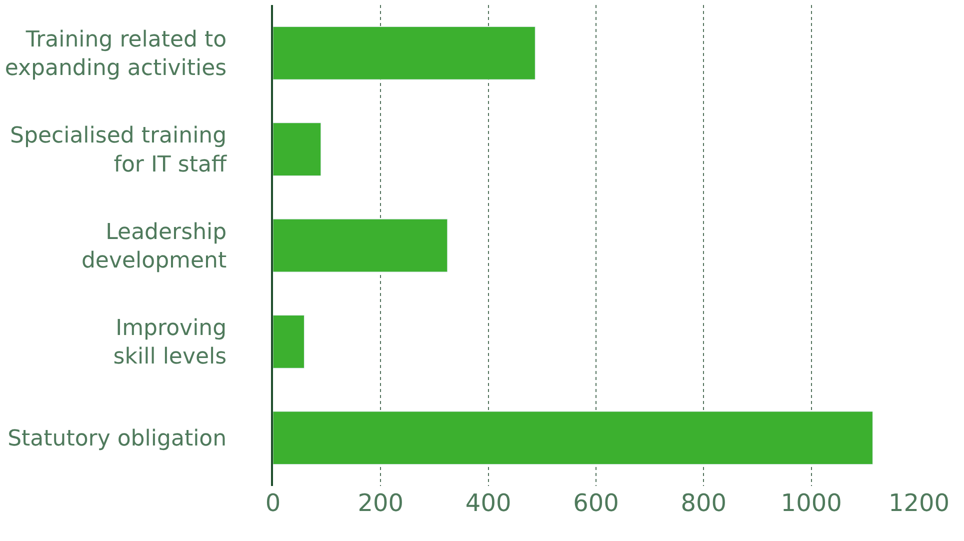 The image size is (964, 541). What do you see at coordinates (117, 439) in the screenshot?
I see `y-tick-label: Statutory obligation` at bounding box center [117, 439].